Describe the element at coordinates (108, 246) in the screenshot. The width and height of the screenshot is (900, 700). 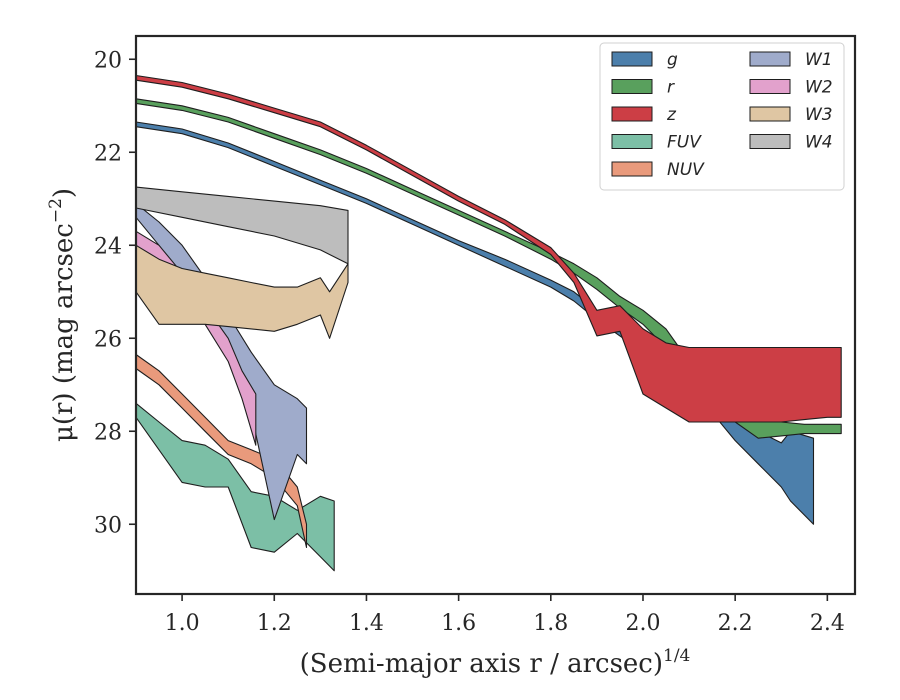
I see `y-tick-label: 24` at that location.